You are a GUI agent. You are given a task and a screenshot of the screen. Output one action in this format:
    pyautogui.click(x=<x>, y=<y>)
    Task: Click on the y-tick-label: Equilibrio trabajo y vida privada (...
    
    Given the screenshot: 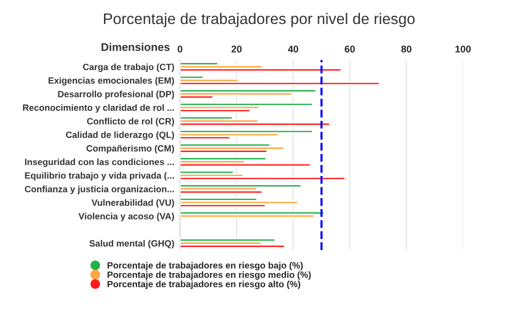 What is the action you would take?
    pyautogui.click(x=99, y=176)
    